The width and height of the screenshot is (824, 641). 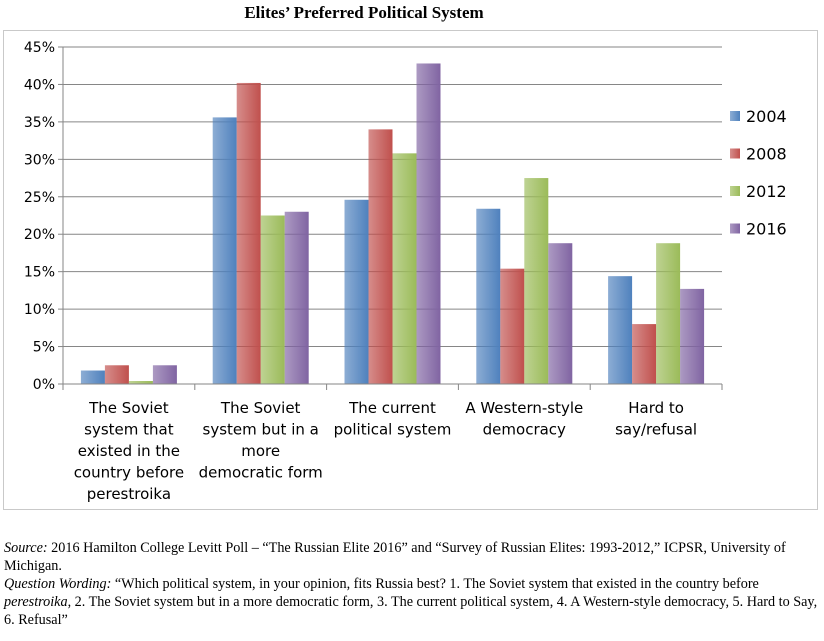 I want to click on y-tick-label: 25%, so click(x=39, y=198).